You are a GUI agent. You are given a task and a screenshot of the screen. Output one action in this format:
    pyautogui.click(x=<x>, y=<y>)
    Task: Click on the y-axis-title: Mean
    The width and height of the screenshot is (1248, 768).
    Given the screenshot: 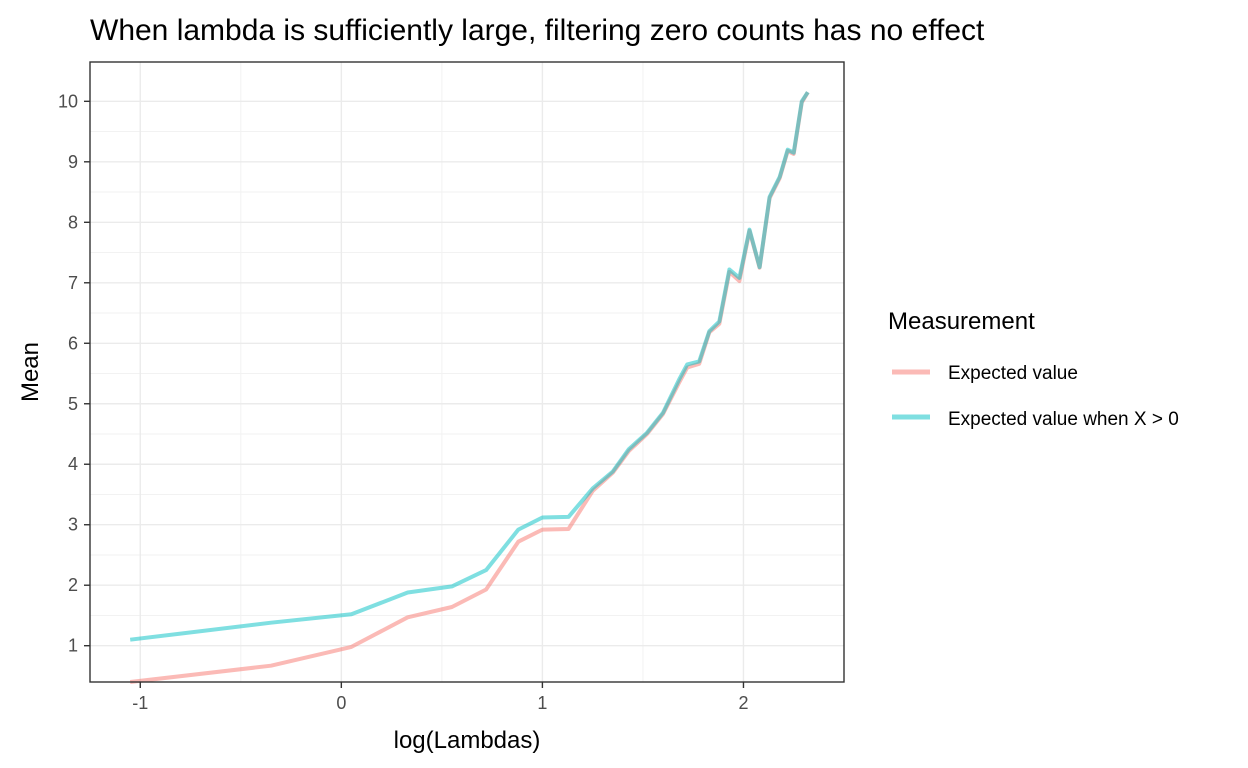 What is the action you would take?
    pyautogui.click(x=30, y=372)
    